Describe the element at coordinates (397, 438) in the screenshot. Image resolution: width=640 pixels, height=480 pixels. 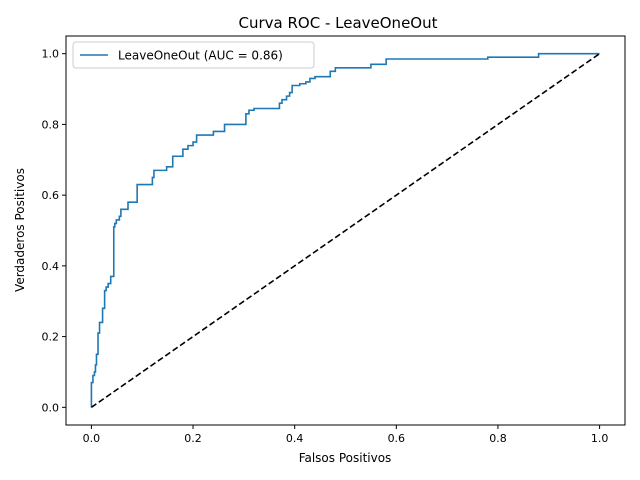
I see `x-tick-label: 0.6` at that location.